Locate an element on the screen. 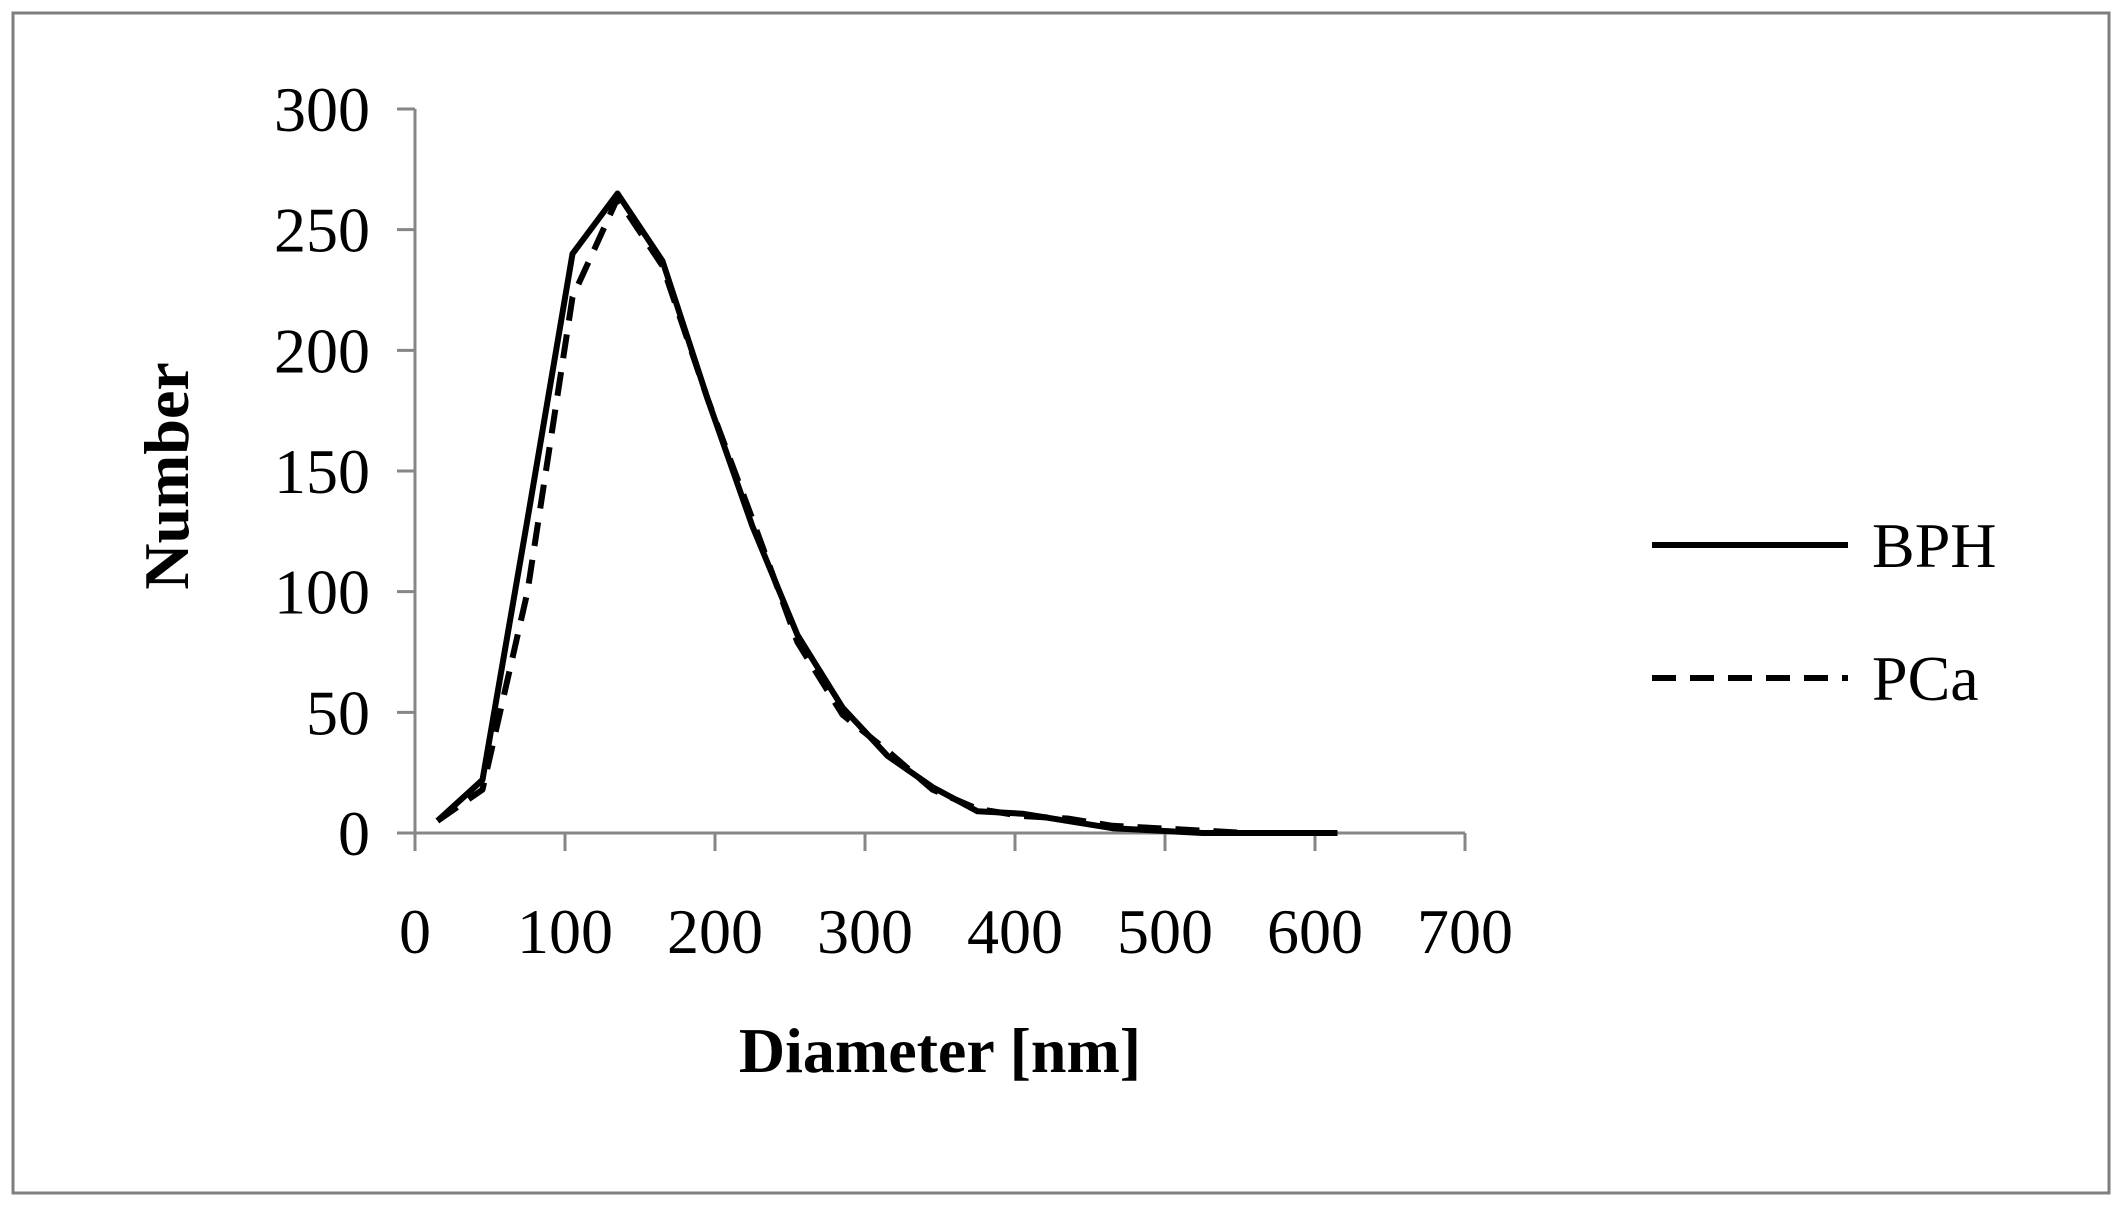  y-tick-label: 50 is located at coordinates (338, 712).